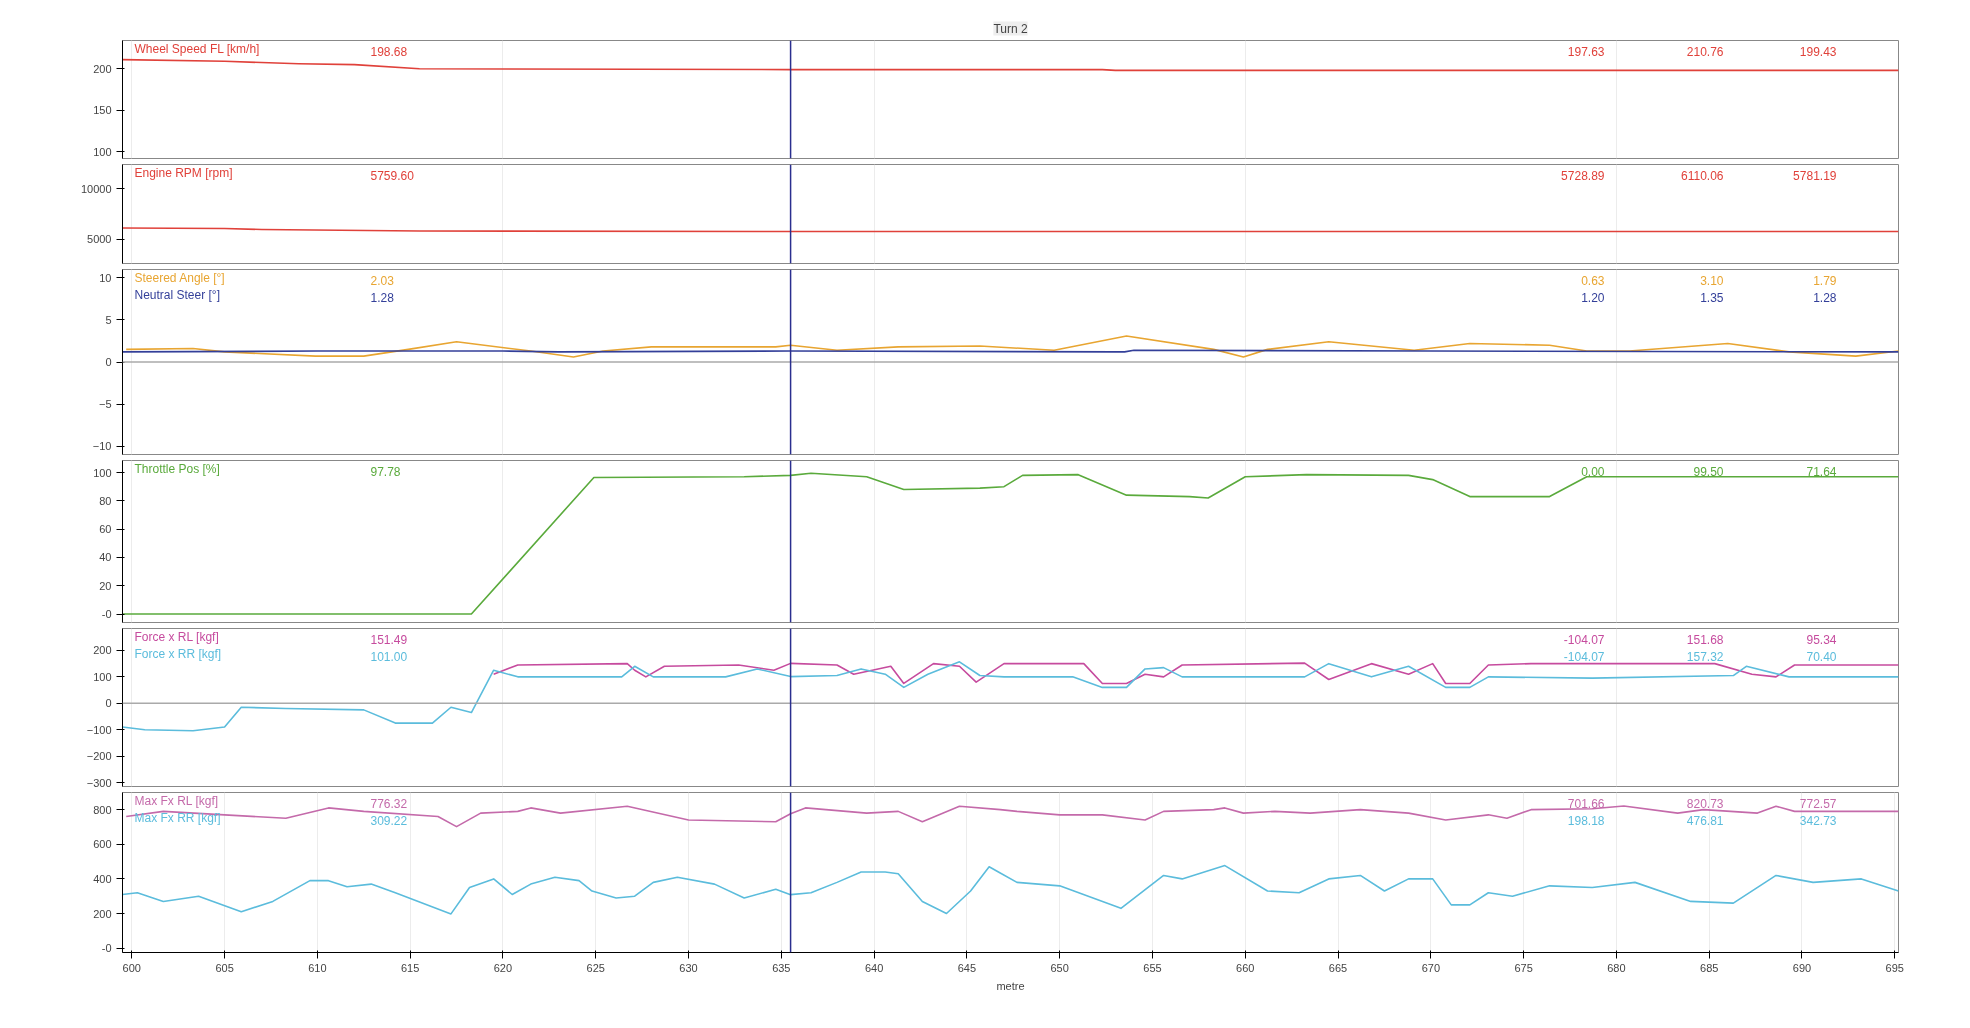  Describe the element at coordinates (1593, 297) in the screenshot. I see `annotation: 1.20` at that location.